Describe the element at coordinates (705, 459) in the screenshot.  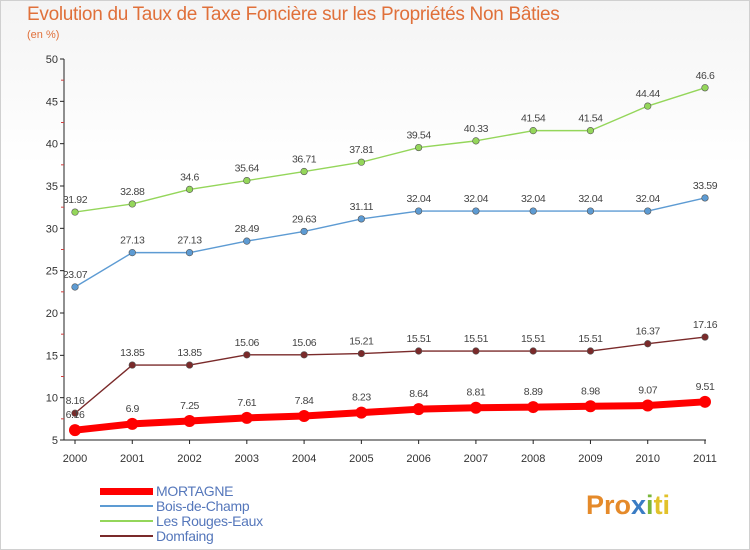
I see `x-tick-label: 2011` at that location.